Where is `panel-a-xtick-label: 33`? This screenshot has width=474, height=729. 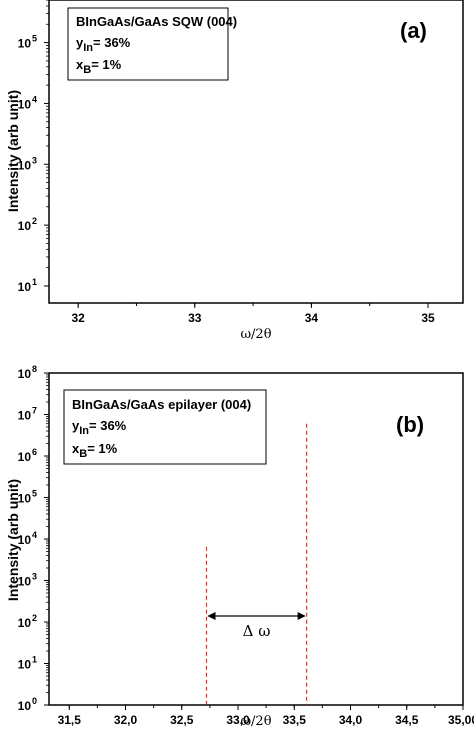 panel-a-xtick-label: 33 is located at coordinates (195, 318).